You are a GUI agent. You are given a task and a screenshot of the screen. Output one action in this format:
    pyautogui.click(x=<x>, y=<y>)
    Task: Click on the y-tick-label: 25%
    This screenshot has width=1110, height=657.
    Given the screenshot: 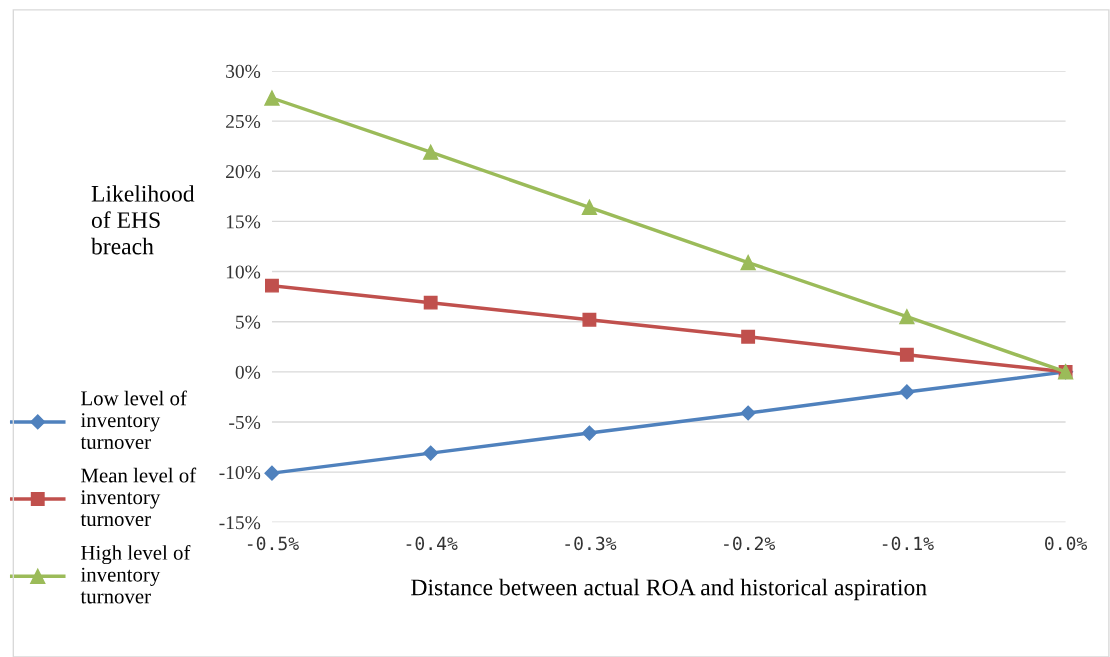 What is the action you would take?
    pyautogui.click(x=243, y=121)
    